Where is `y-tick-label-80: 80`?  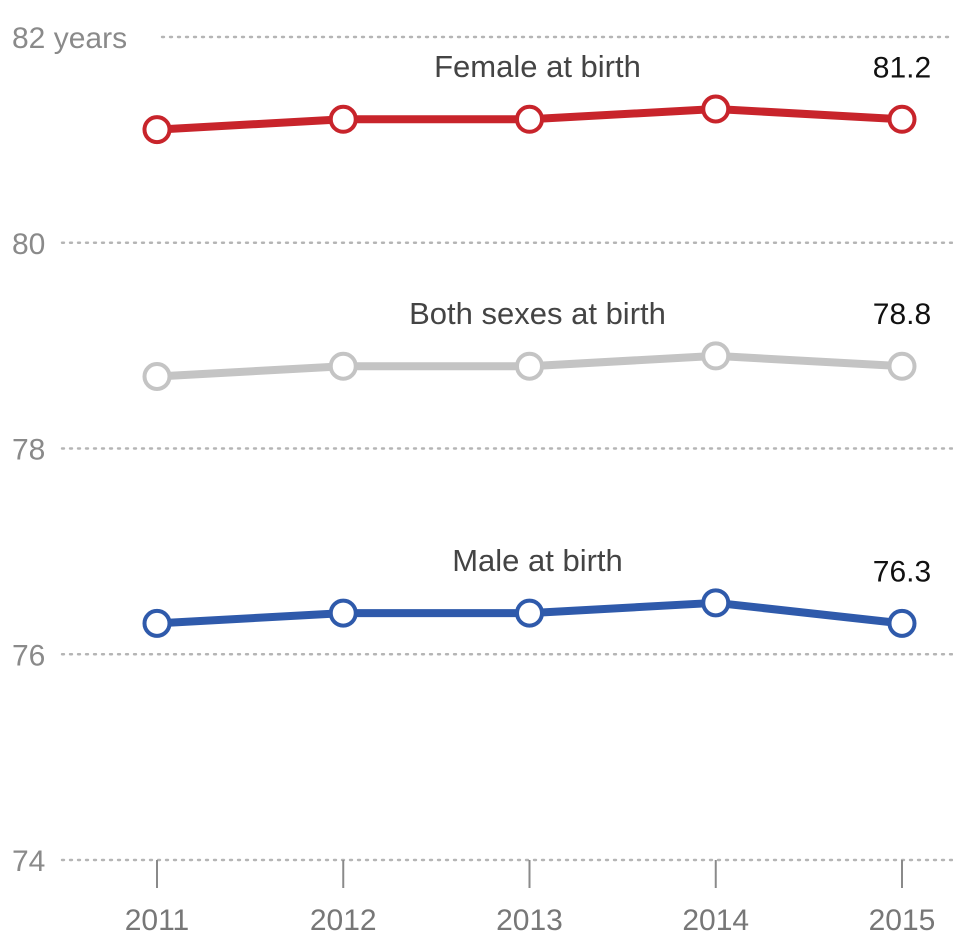
y-tick-label-80: 80 is located at coordinates (28, 244).